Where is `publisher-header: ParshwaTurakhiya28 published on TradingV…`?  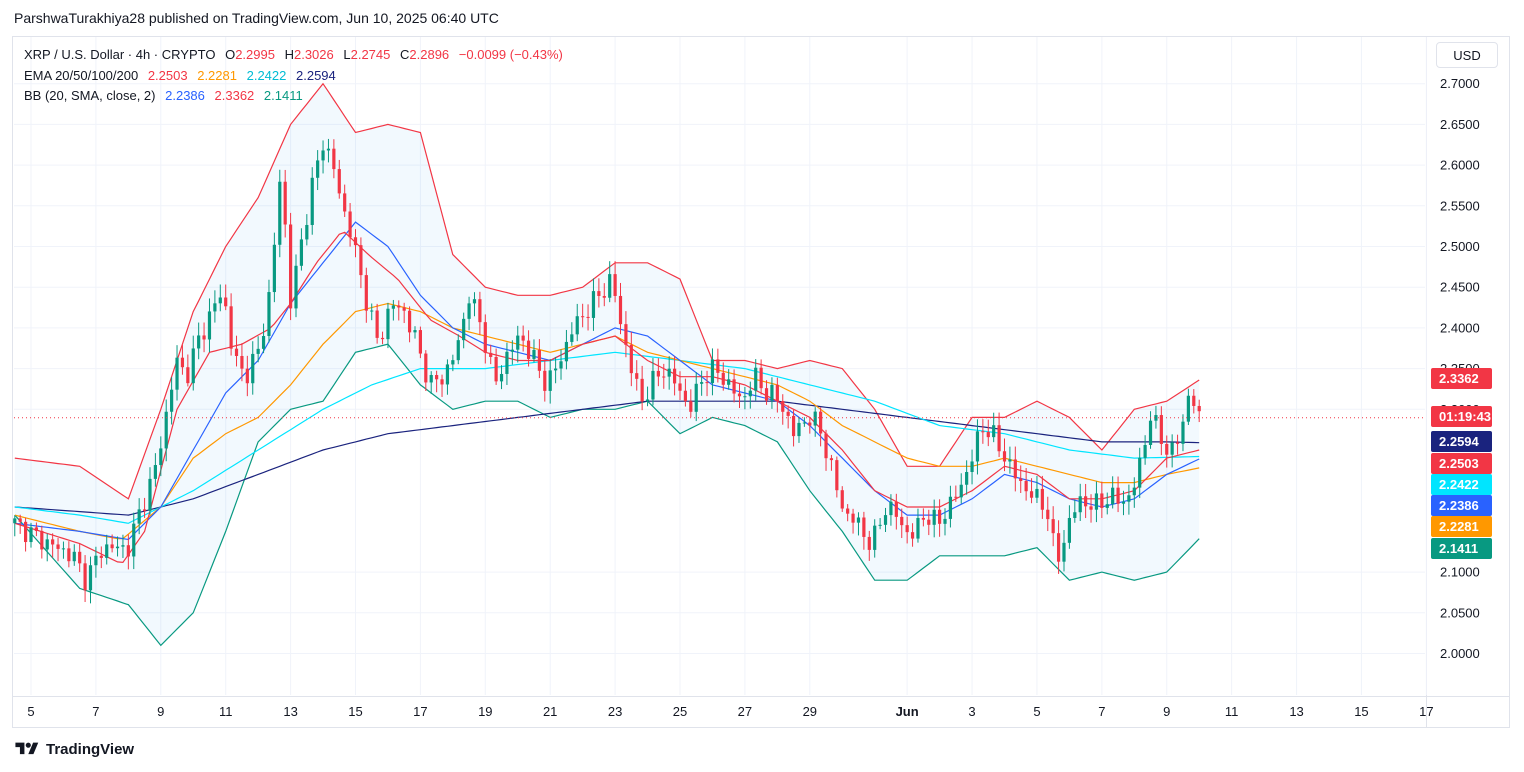
publisher-header: ParshwaTurakhiya28 published on TradingV… is located at coordinates (256, 18).